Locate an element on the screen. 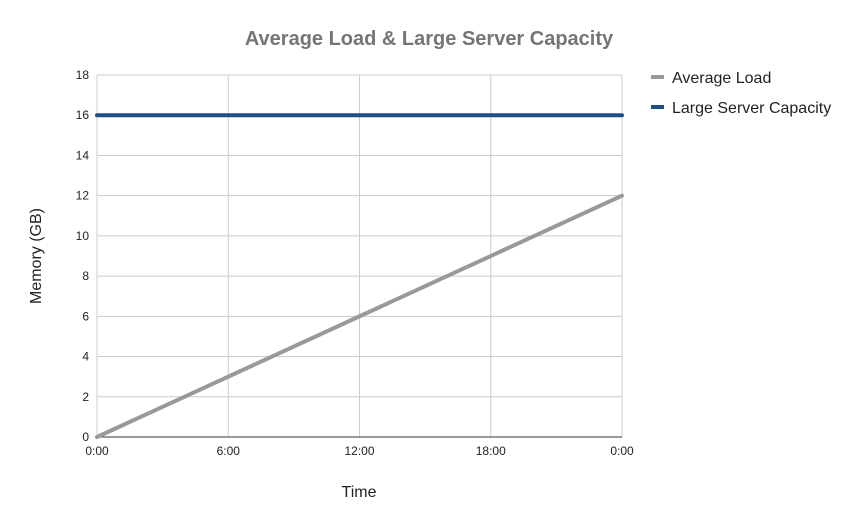 This screenshot has width=857, height=527. y-tick-label: 2 is located at coordinates (85, 397).